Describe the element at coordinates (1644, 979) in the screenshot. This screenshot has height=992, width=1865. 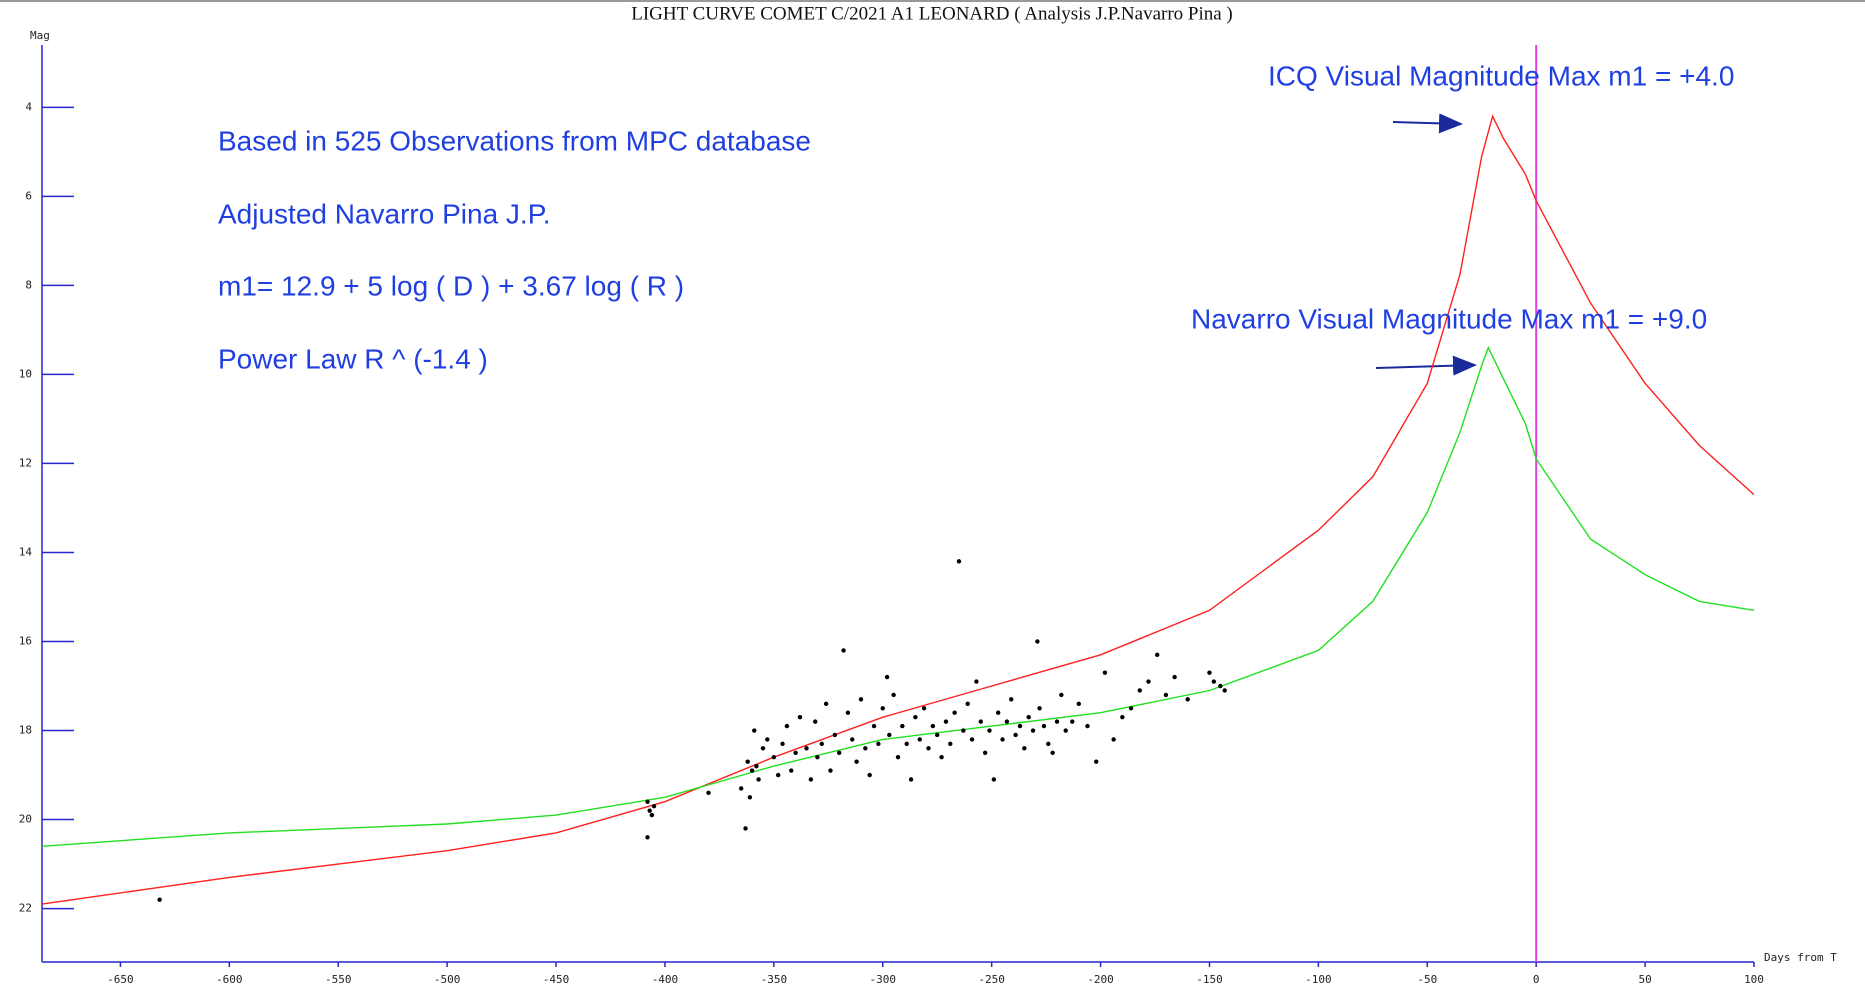
I see `x-tick-label: 50` at that location.